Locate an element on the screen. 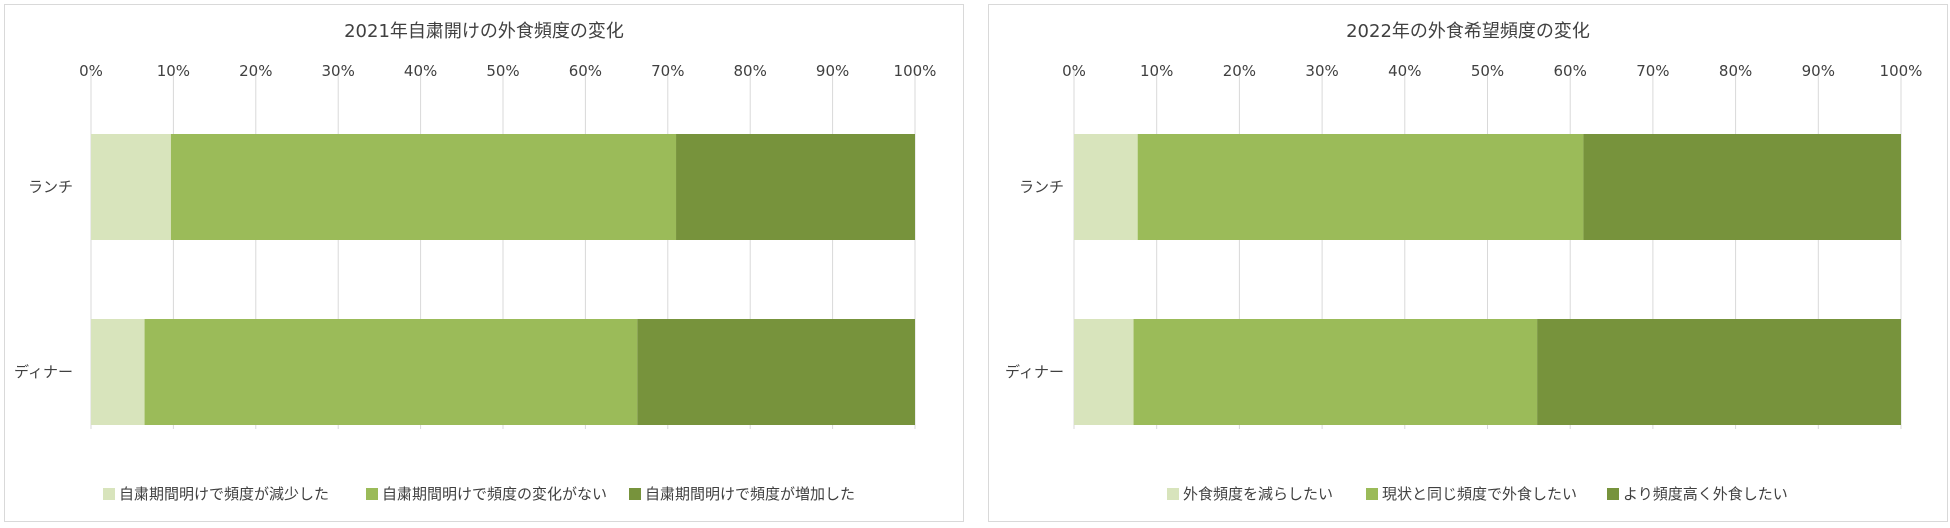 This screenshot has height=528, width=1950. legend-label: 外食頻度を減らしたい is located at coordinates (1258, 494).